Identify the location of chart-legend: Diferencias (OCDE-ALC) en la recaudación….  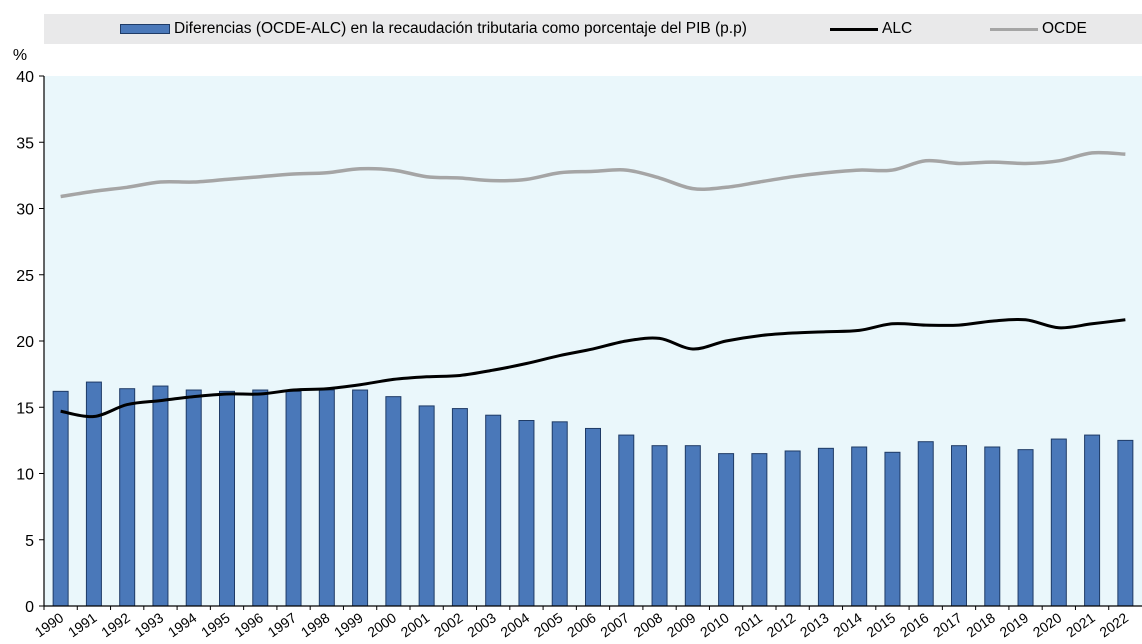
(593, 29).